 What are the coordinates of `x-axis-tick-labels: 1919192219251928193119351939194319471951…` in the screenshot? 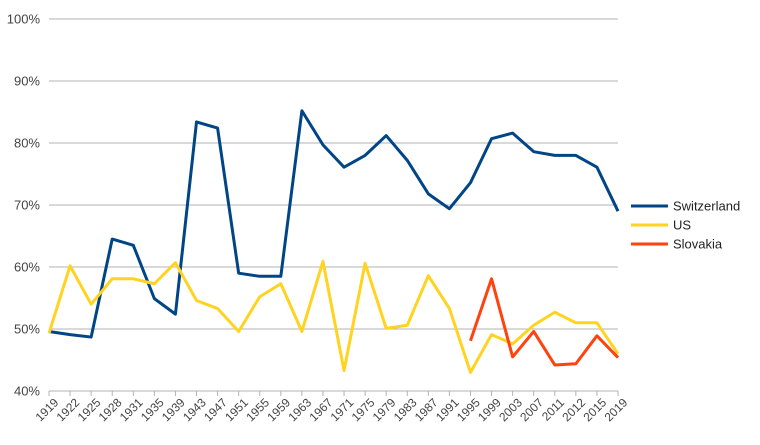 It's located at (332, 409).